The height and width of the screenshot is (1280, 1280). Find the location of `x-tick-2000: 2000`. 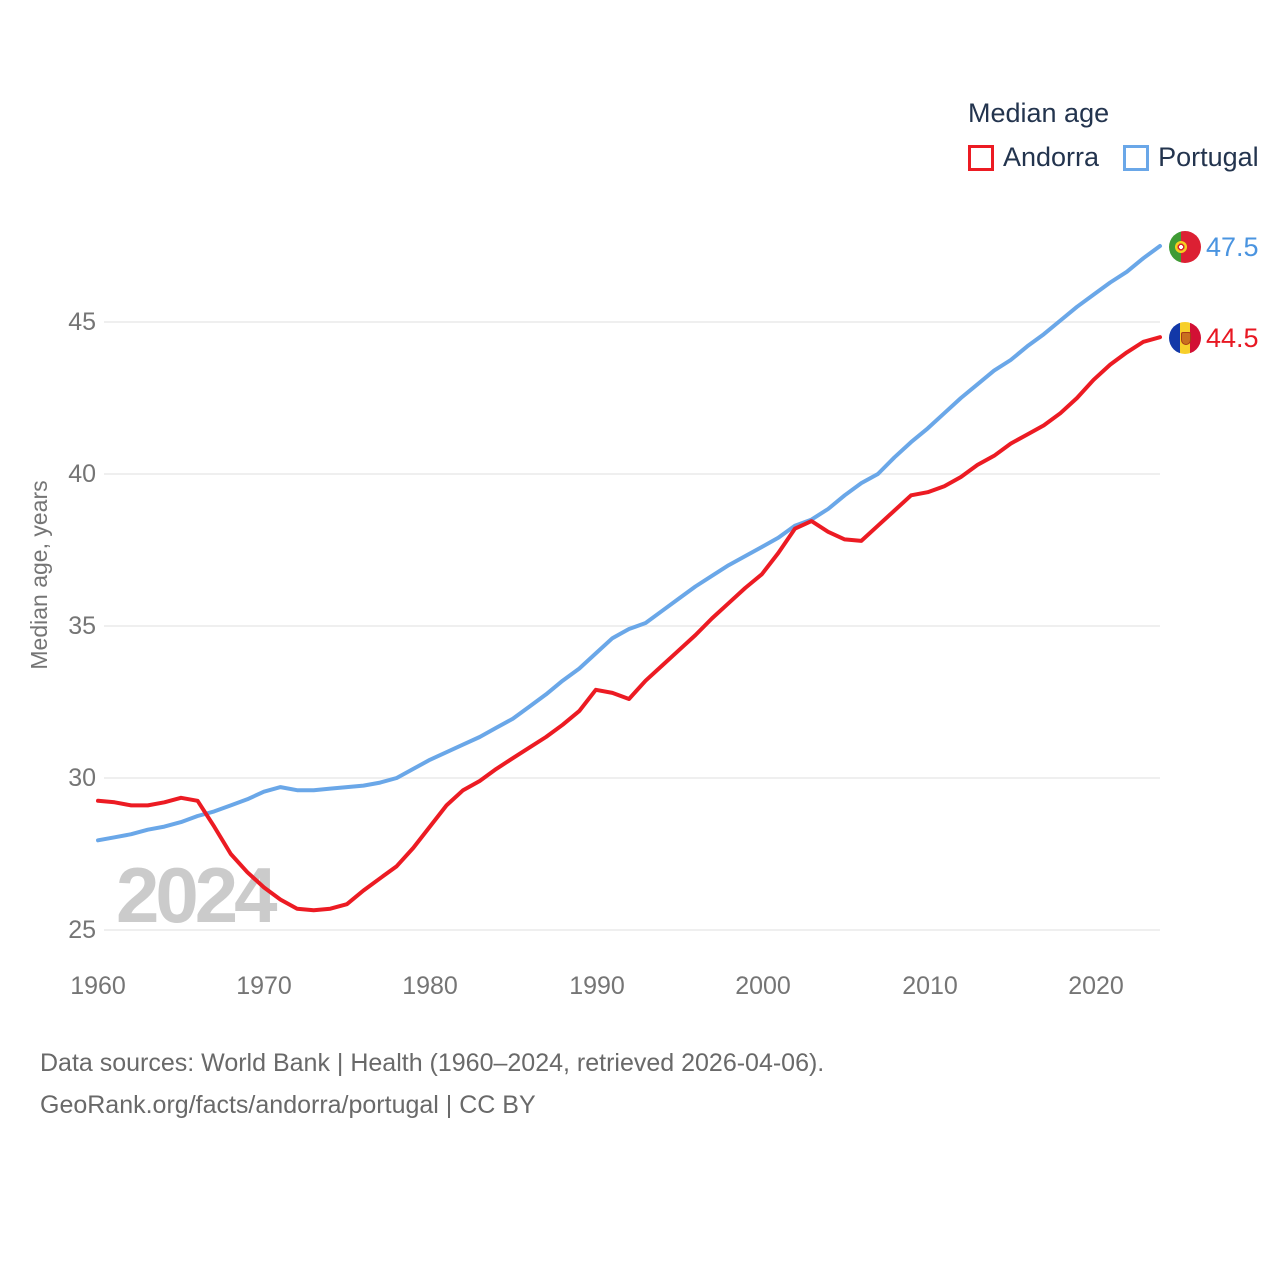

x-tick-2000: 2000 is located at coordinates (763, 986).